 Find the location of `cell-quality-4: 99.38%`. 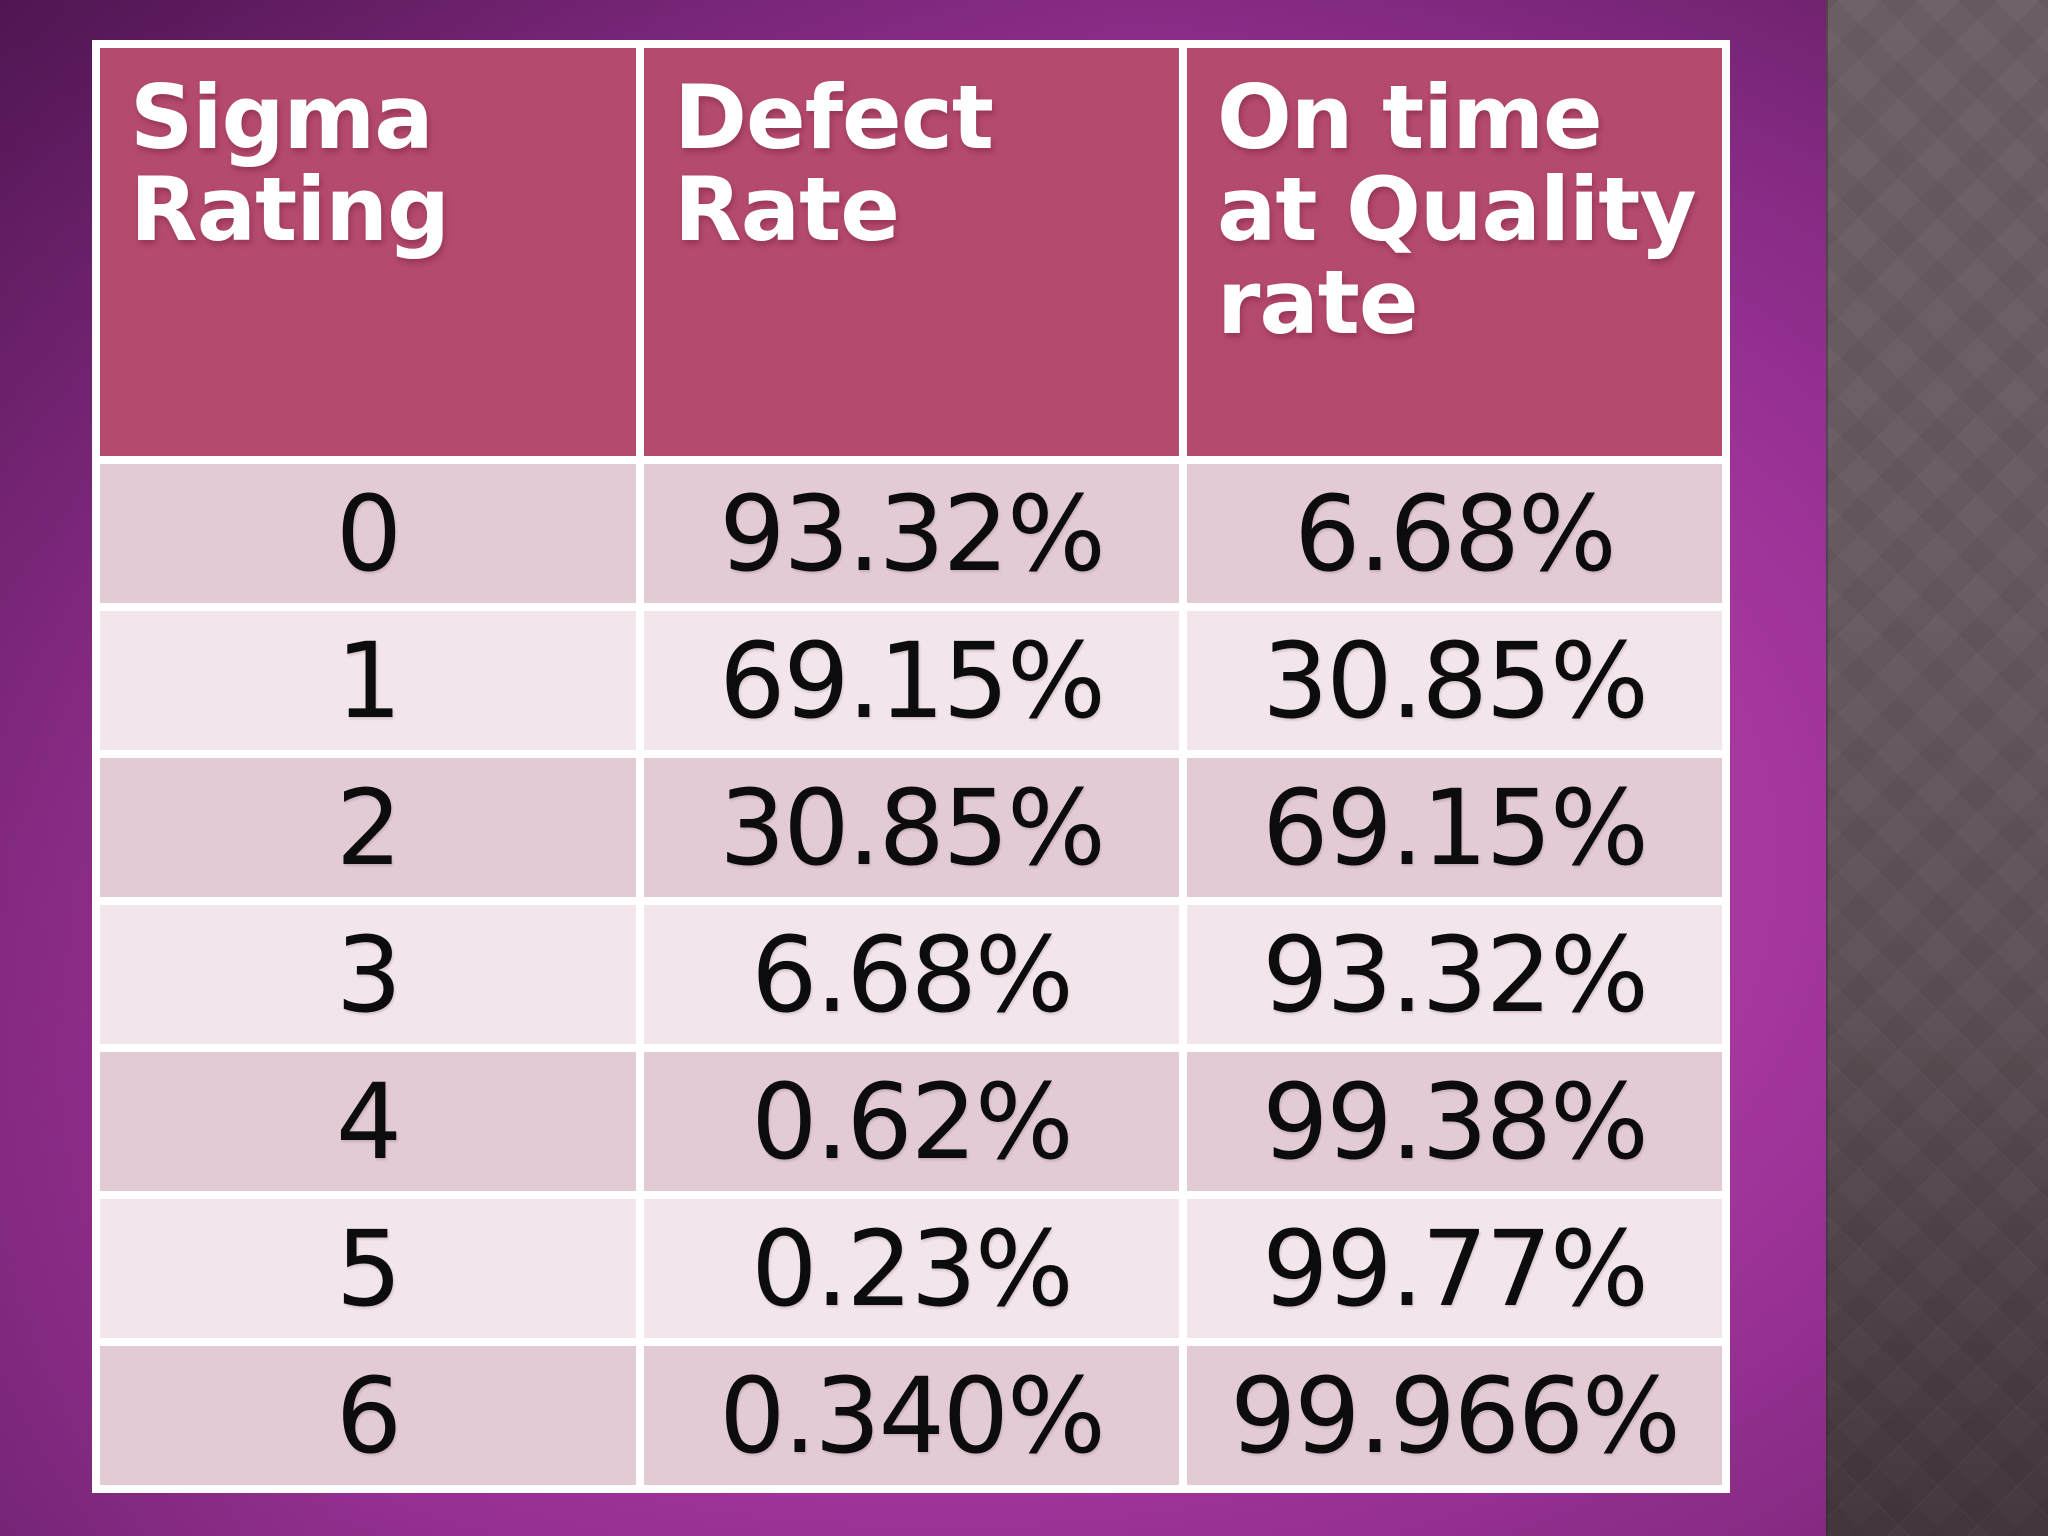

cell-quality-4: 99.38% is located at coordinates (1454, 1121).